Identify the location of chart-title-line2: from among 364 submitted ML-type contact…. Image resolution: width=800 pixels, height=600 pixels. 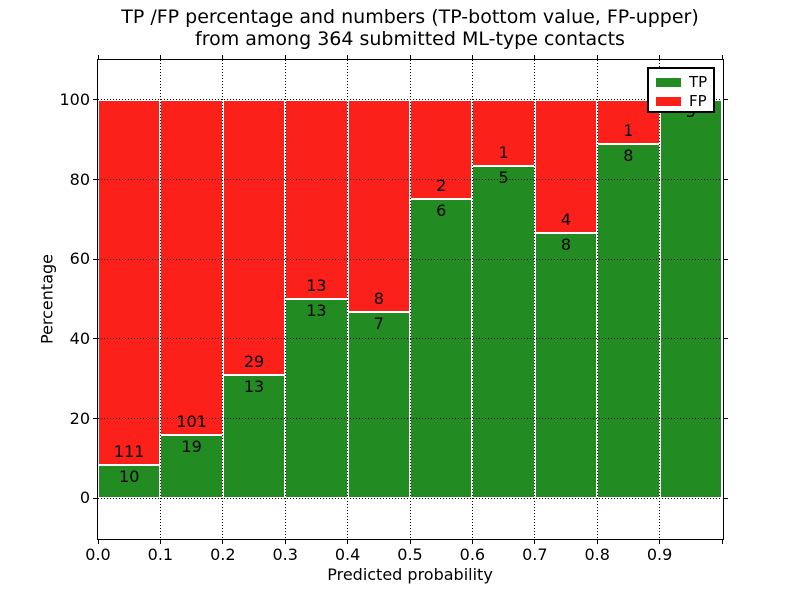
(410, 39).